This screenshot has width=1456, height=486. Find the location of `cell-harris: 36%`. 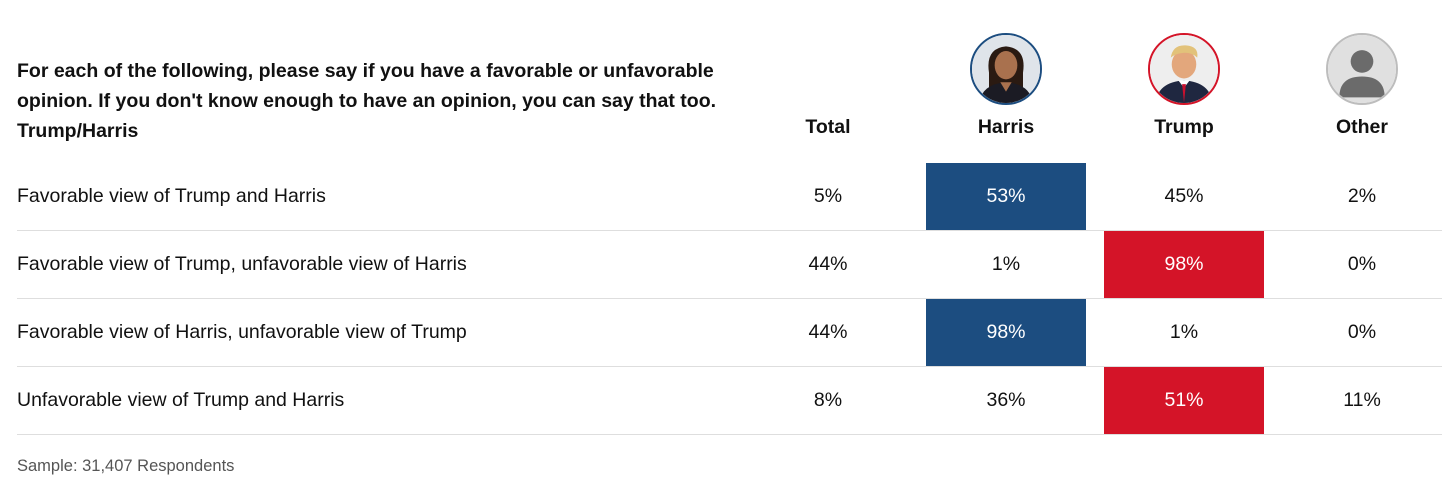

cell-harris: 36% is located at coordinates (1006, 400).